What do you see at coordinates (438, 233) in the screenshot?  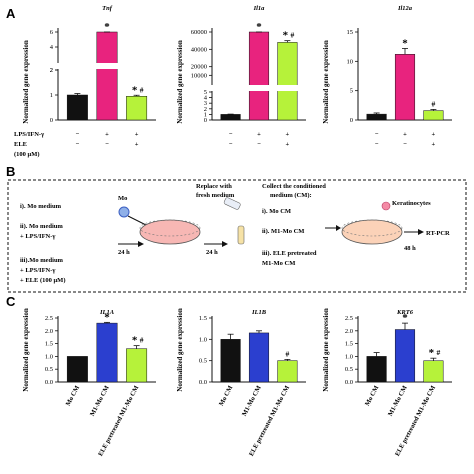 I see `rtpcr-label: RT-PCR` at bounding box center [438, 233].